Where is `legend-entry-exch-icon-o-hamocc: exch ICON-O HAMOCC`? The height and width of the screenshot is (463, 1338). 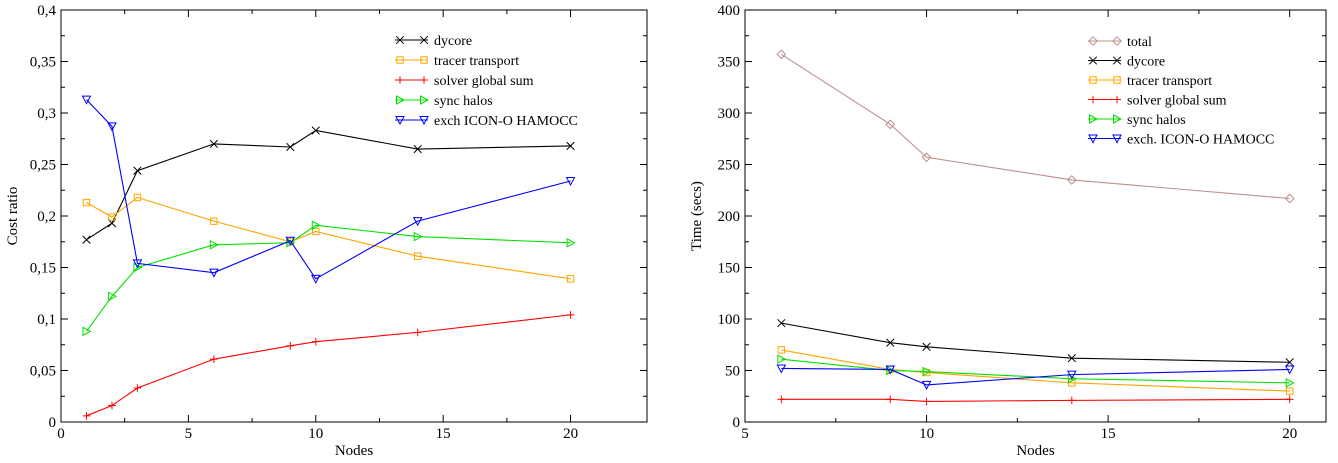 legend-entry-exch-icon-o-hamocc: exch ICON-O HAMOCC is located at coordinates (486, 121).